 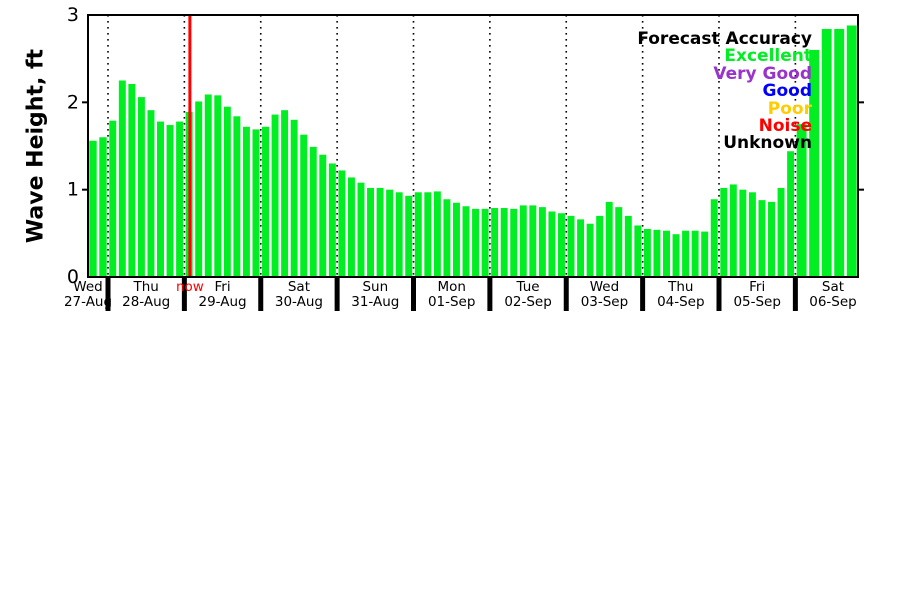 What do you see at coordinates (299, 302) in the screenshot?
I see `x-axis-date-label: 30-Aug` at bounding box center [299, 302].